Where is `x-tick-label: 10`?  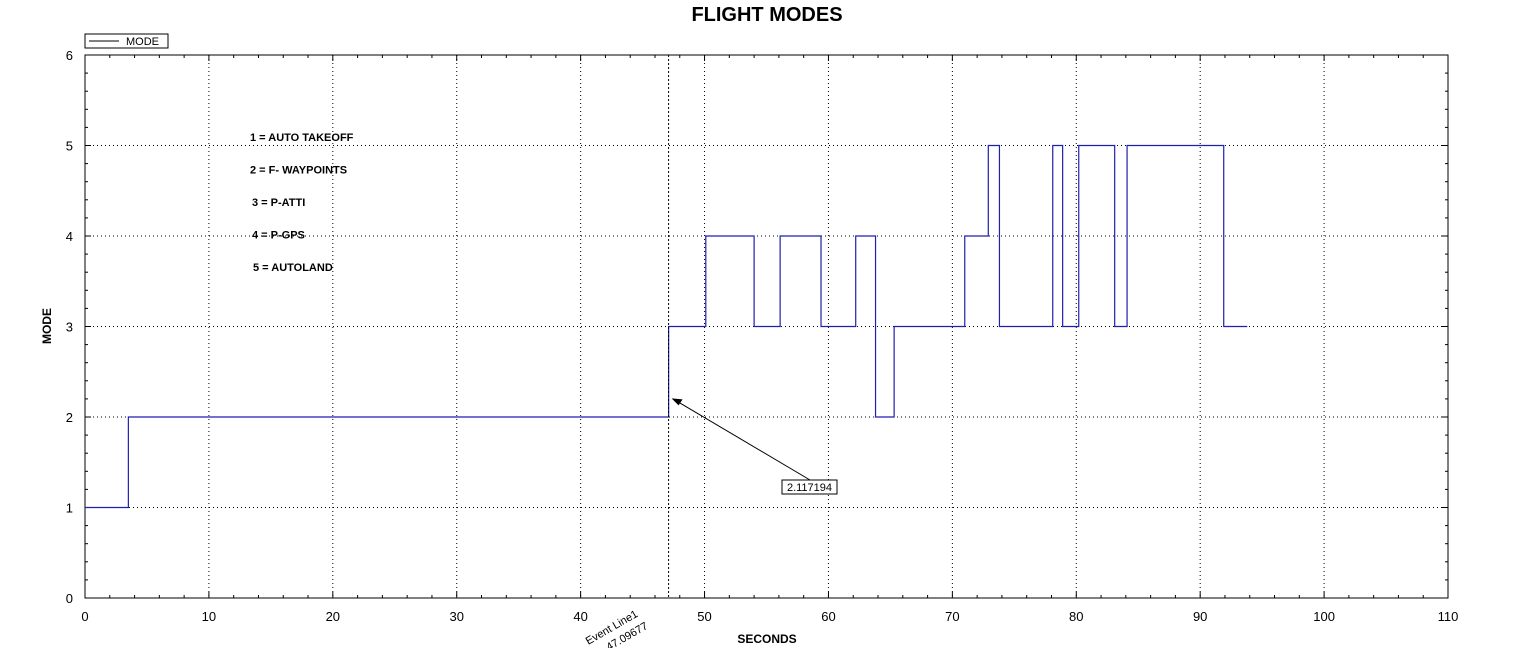
x-tick-label: 10 is located at coordinates (209, 616).